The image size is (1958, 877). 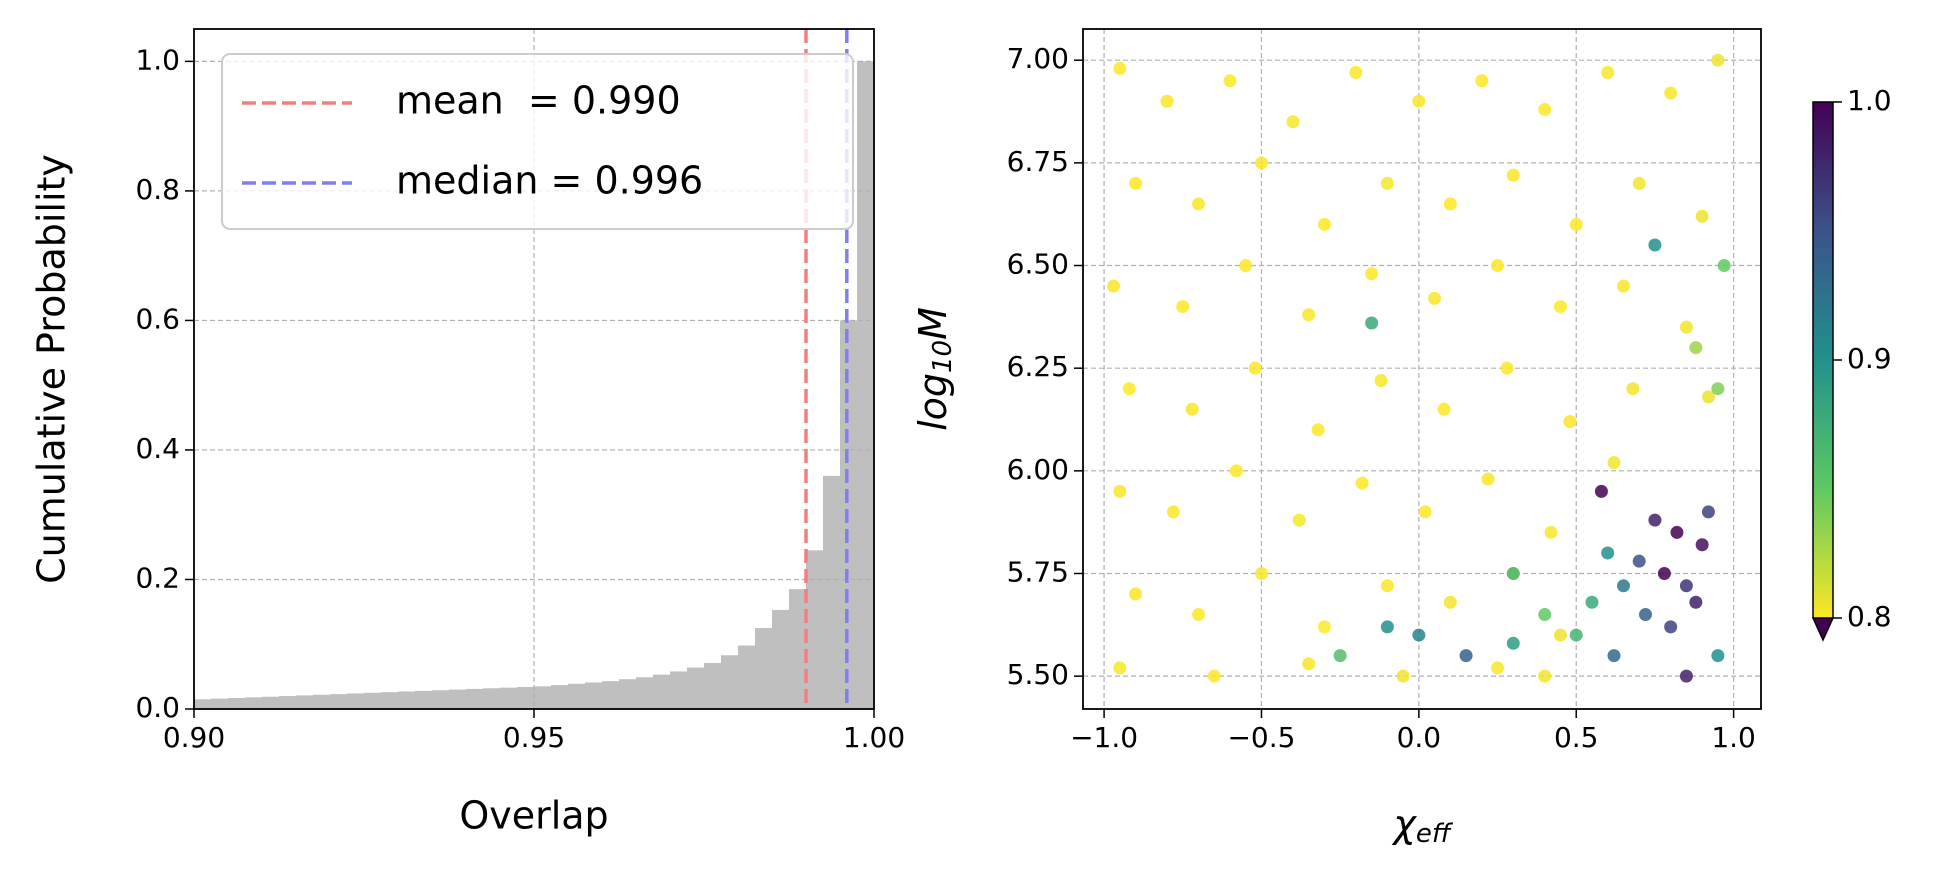 What do you see at coordinates (1823, 629) in the screenshot?
I see `colorbar-extension` at bounding box center [1823, 629].